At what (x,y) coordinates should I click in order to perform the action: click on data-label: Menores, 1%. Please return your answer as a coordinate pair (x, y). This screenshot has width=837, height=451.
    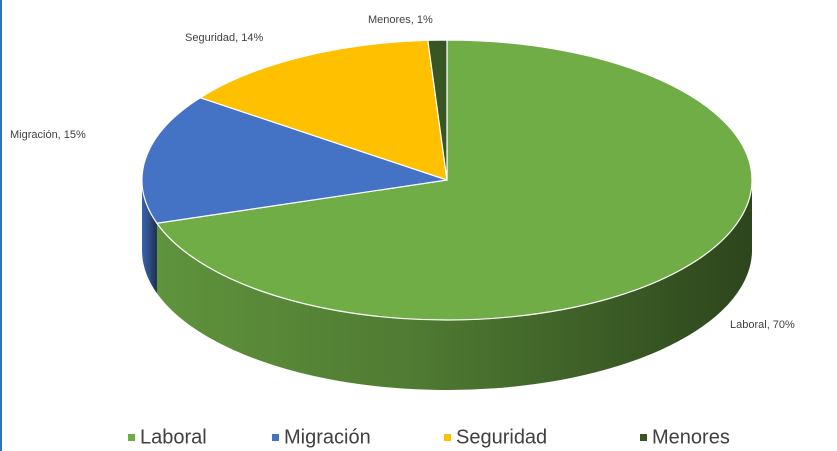
    Looking at the image, I should click on (400, 20).